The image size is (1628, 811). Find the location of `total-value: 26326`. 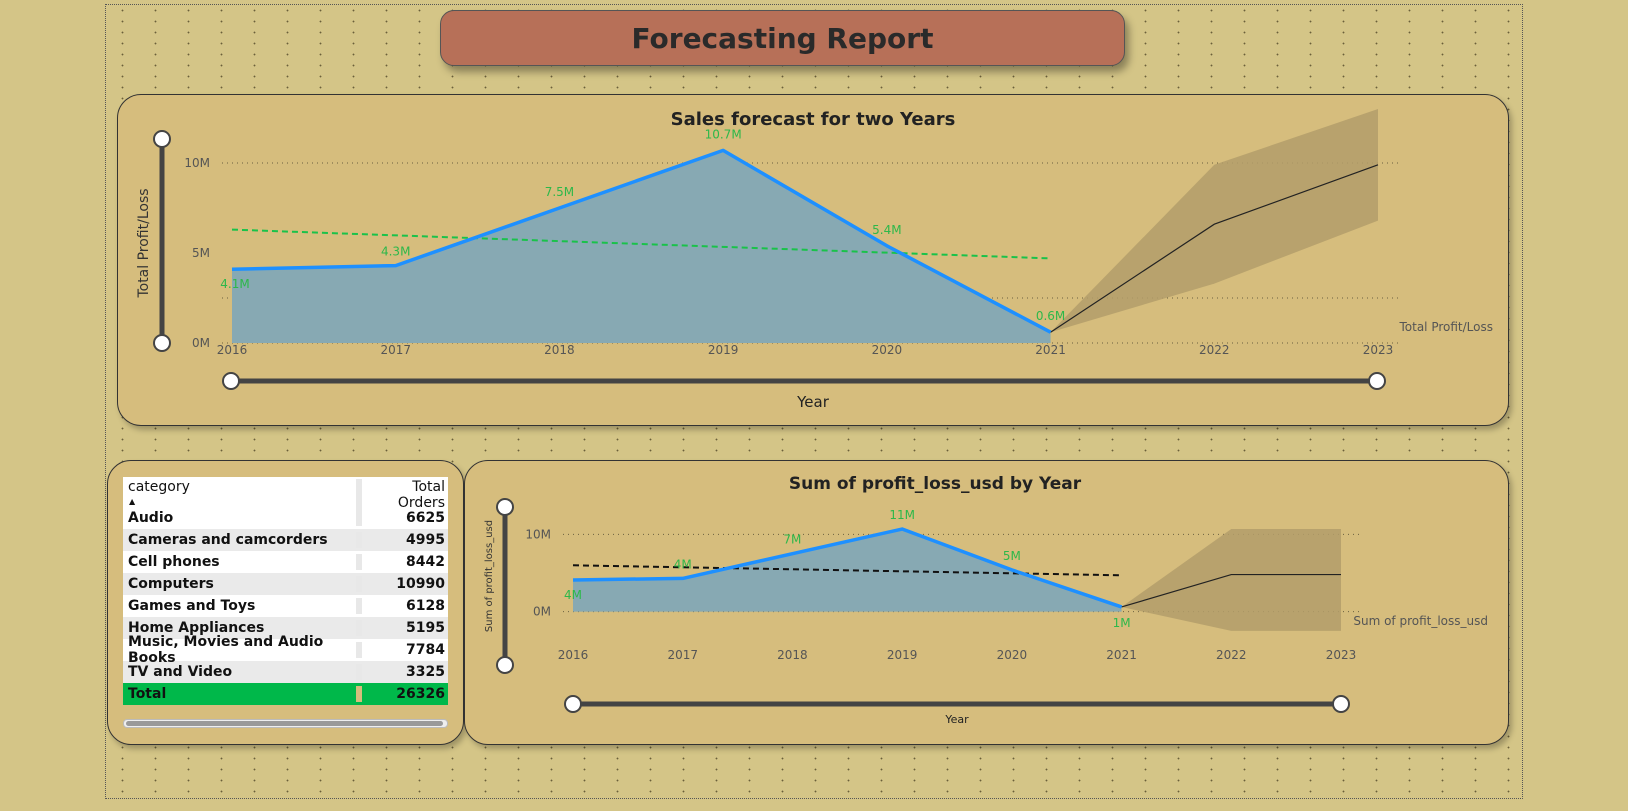

total-value: 26326 is located at coordinates (402, 694).